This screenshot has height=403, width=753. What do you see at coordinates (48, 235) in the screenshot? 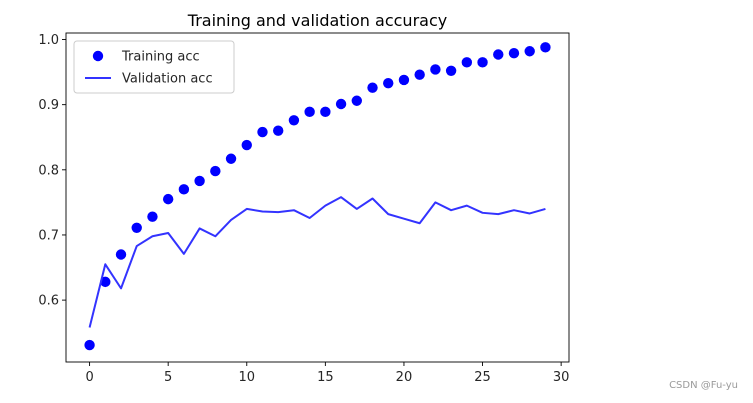
I see `y-tick-label: 0.7` at bounding box center [48, 235].